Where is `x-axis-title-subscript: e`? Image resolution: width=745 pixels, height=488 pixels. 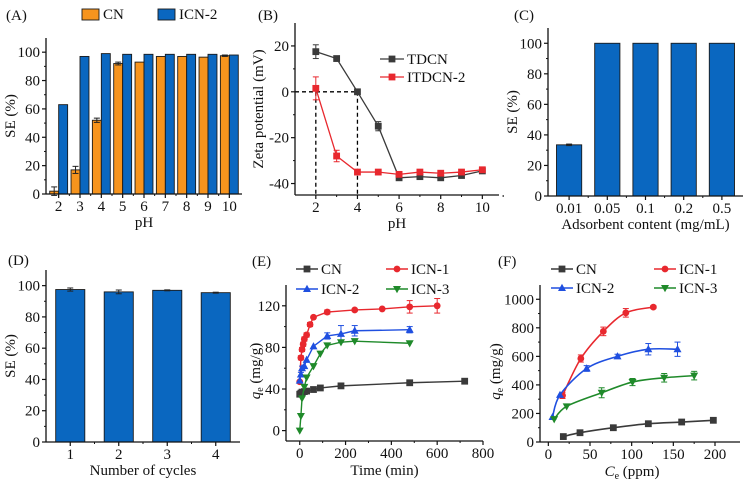 x-axis-title-subscript: e is located at coordinates (617, 476).